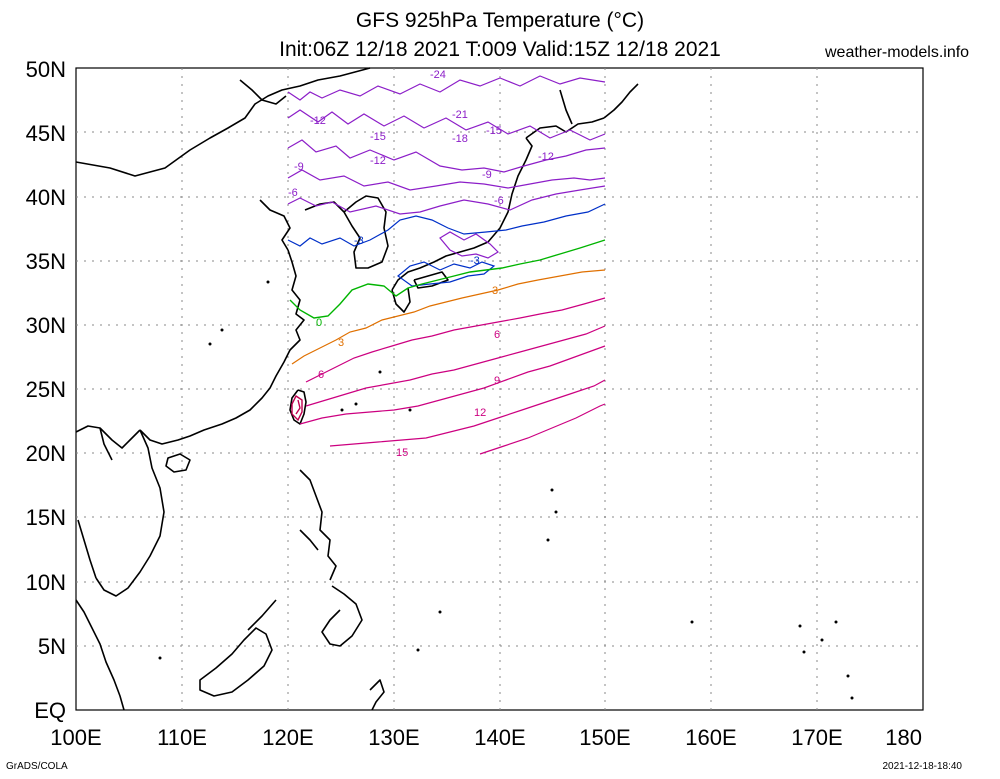 This screenshot has height=779, width=1000. I want to click on y-label-30n: 30N, so click(46, 325).